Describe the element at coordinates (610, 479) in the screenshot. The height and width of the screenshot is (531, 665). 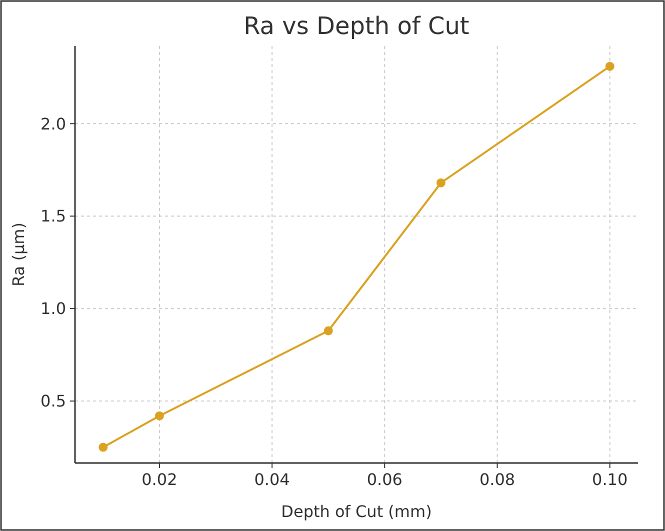
I see `x-tick-label: 0.10` at that location.